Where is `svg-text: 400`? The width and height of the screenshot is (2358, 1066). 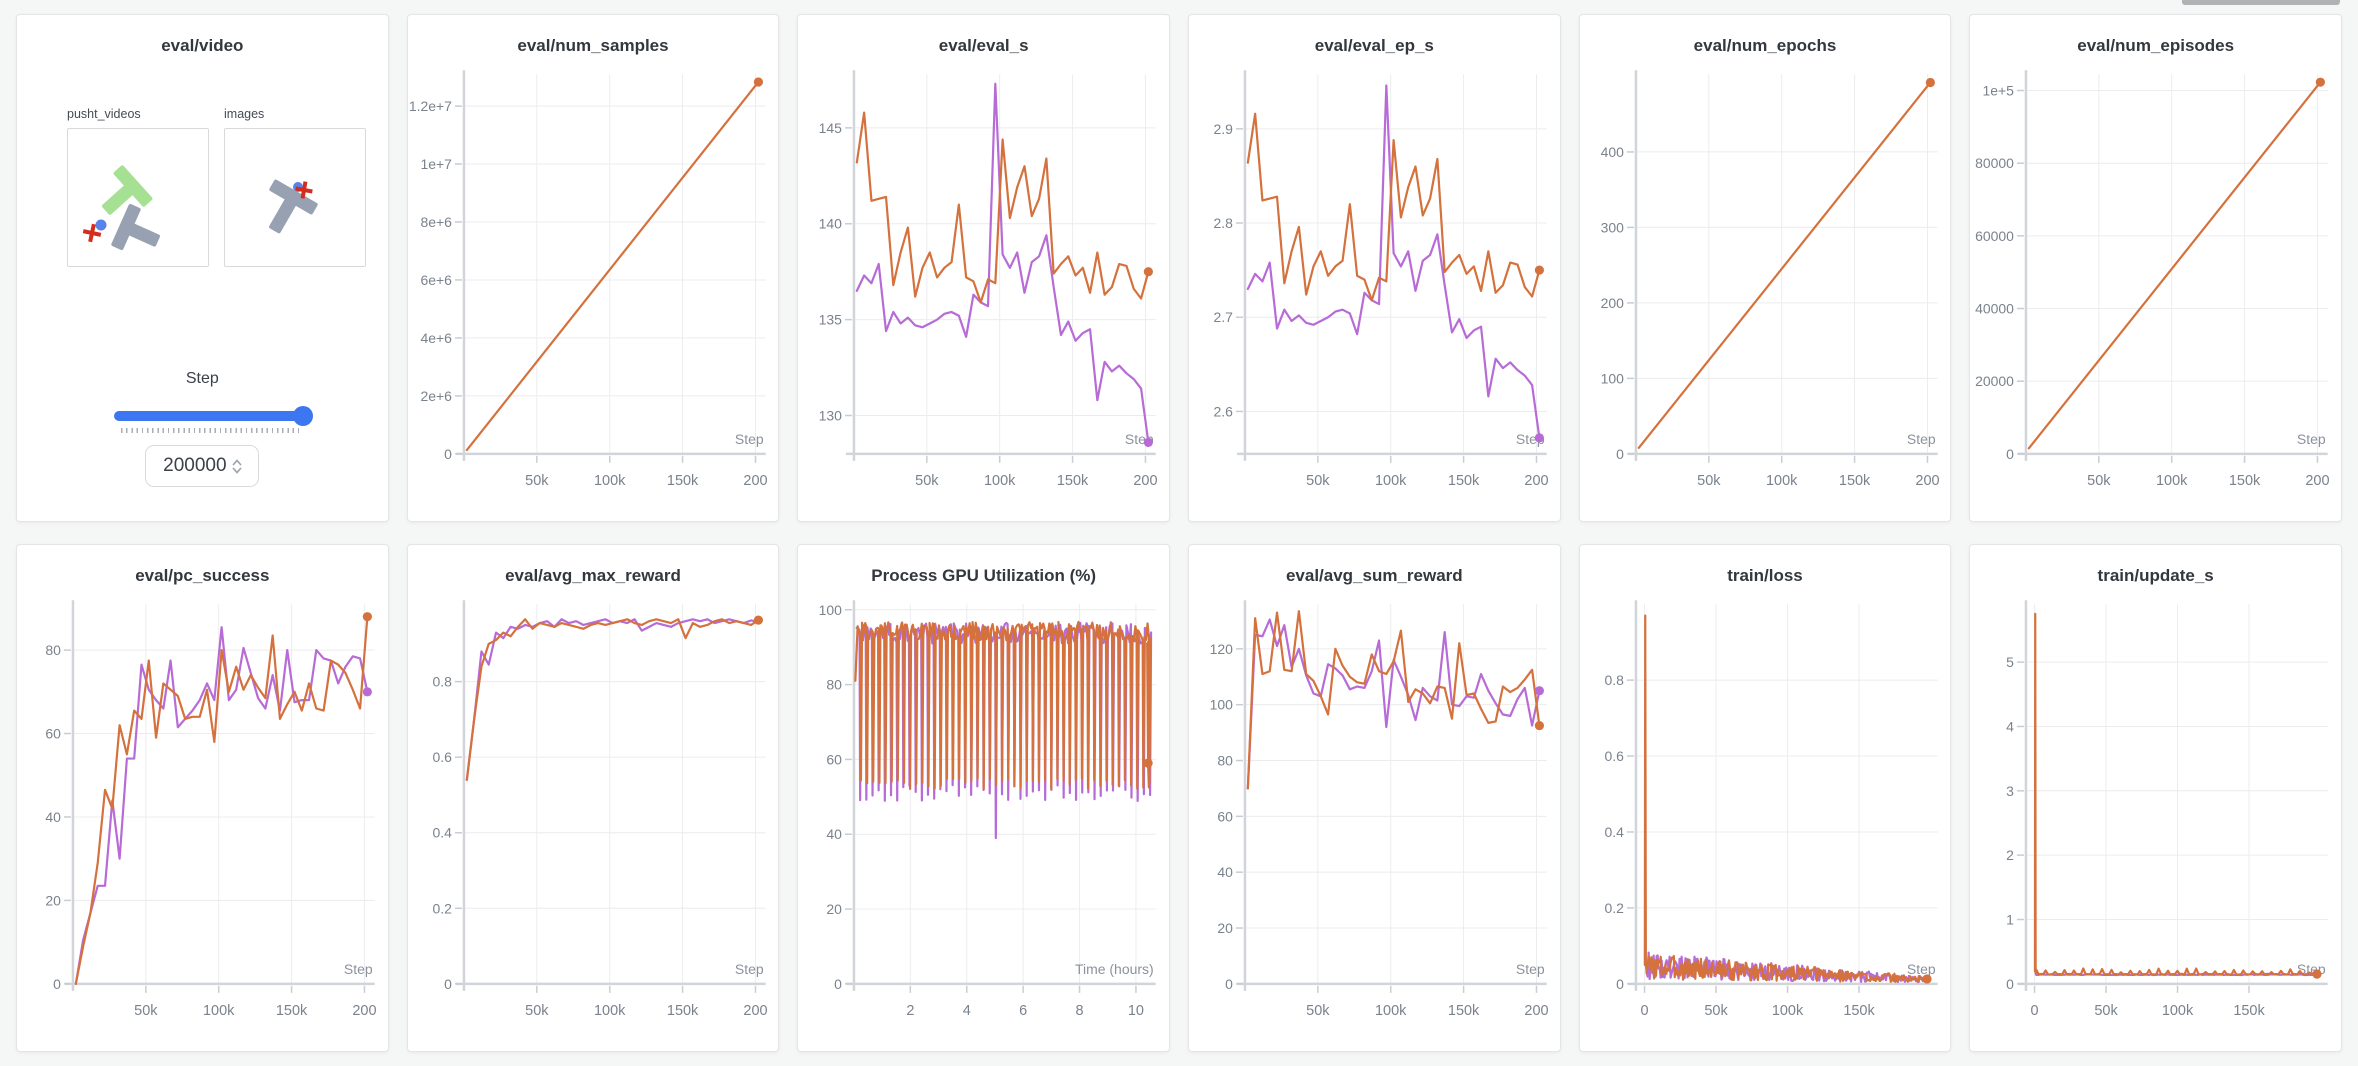
svg-text: 400 is located at coordinates (1612, 152).